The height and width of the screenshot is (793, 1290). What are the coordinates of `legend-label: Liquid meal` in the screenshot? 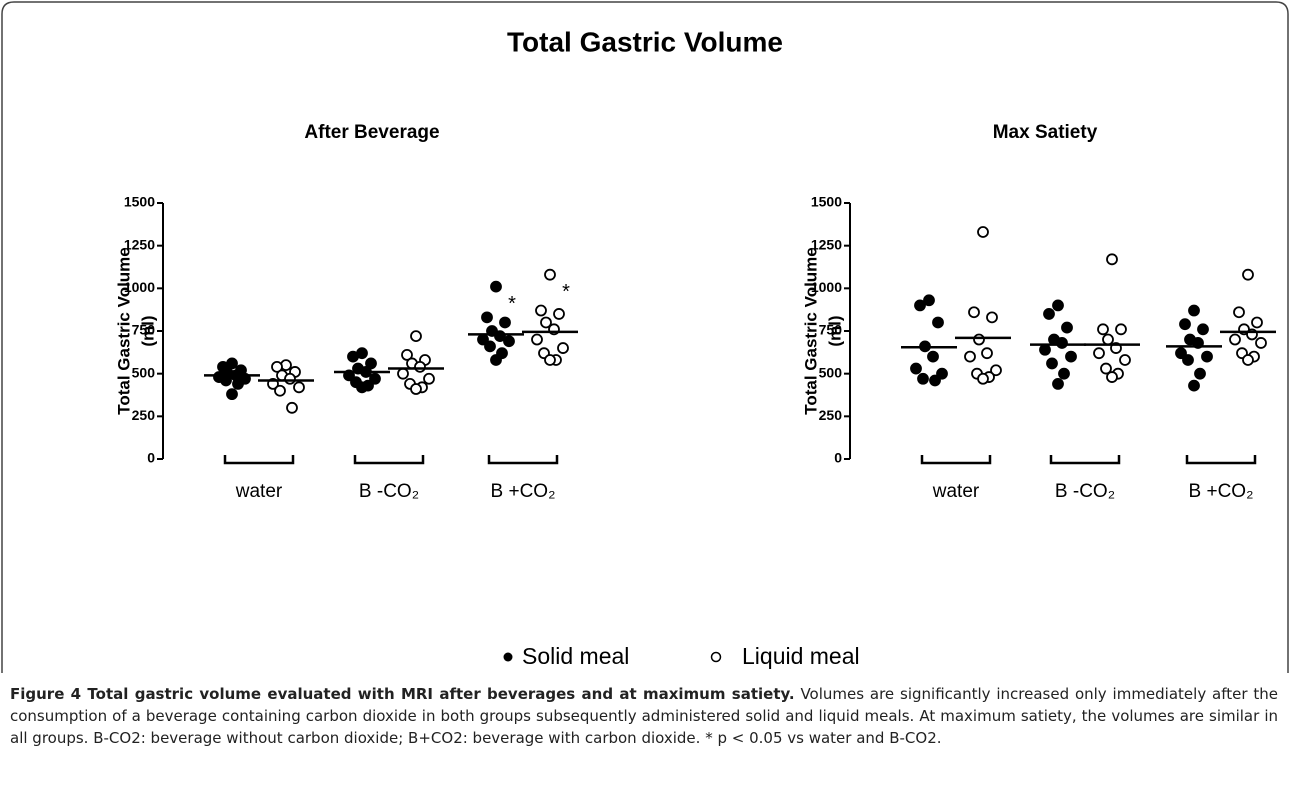 It's located at (801, 656).